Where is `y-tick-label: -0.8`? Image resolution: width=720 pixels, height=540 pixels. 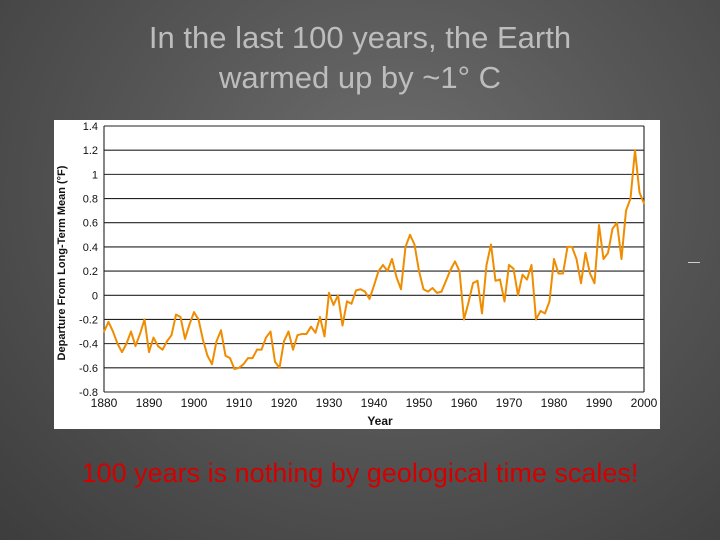 y-tick-label: -0.8 is located at coordinates (88, 393).